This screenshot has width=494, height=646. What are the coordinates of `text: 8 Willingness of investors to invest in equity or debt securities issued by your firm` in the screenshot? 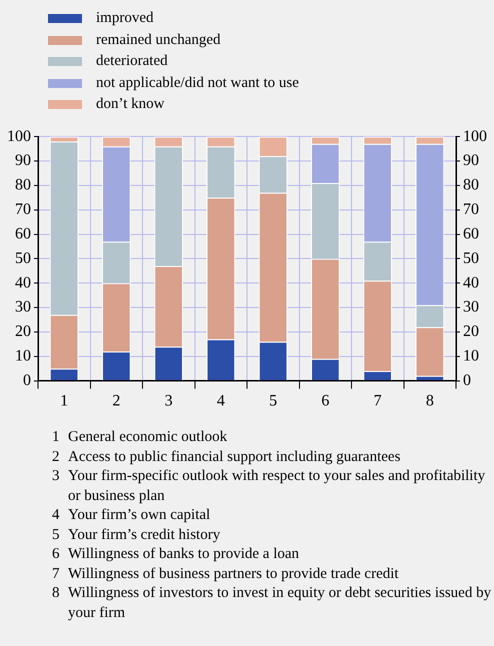 It's located at (272, 603).